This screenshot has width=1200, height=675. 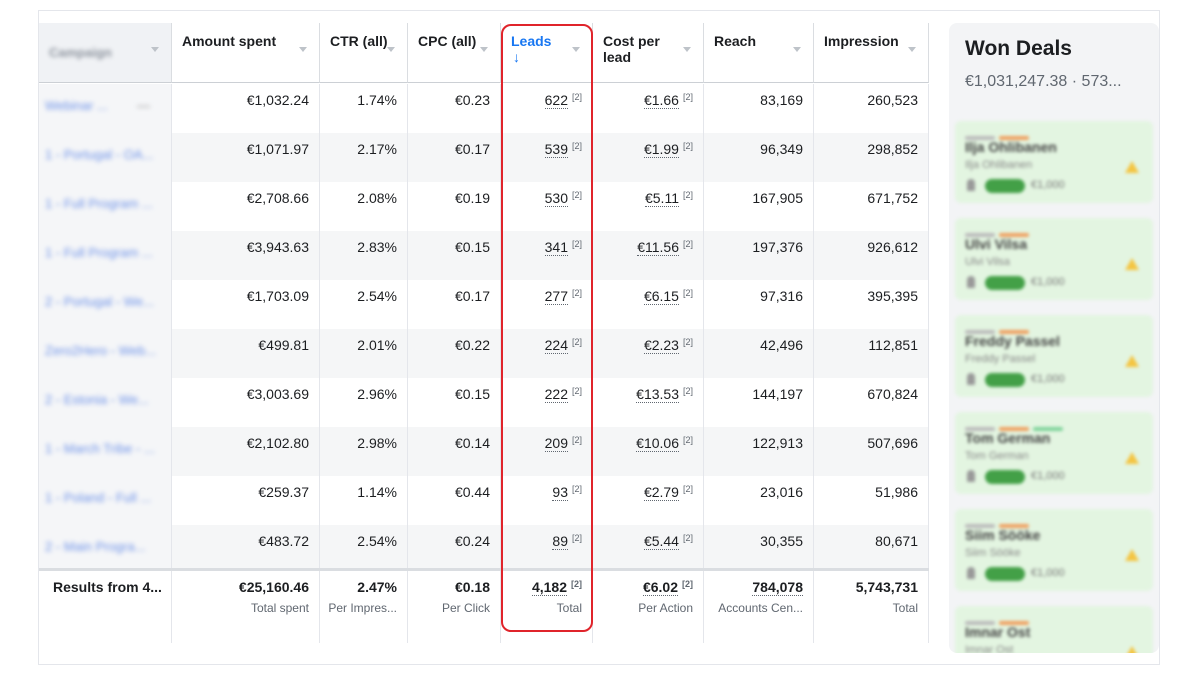 What do you see at coordinates (892, 247) in the screenshot?
I see `value-text: 926,612` at bounding box center [892, 247].